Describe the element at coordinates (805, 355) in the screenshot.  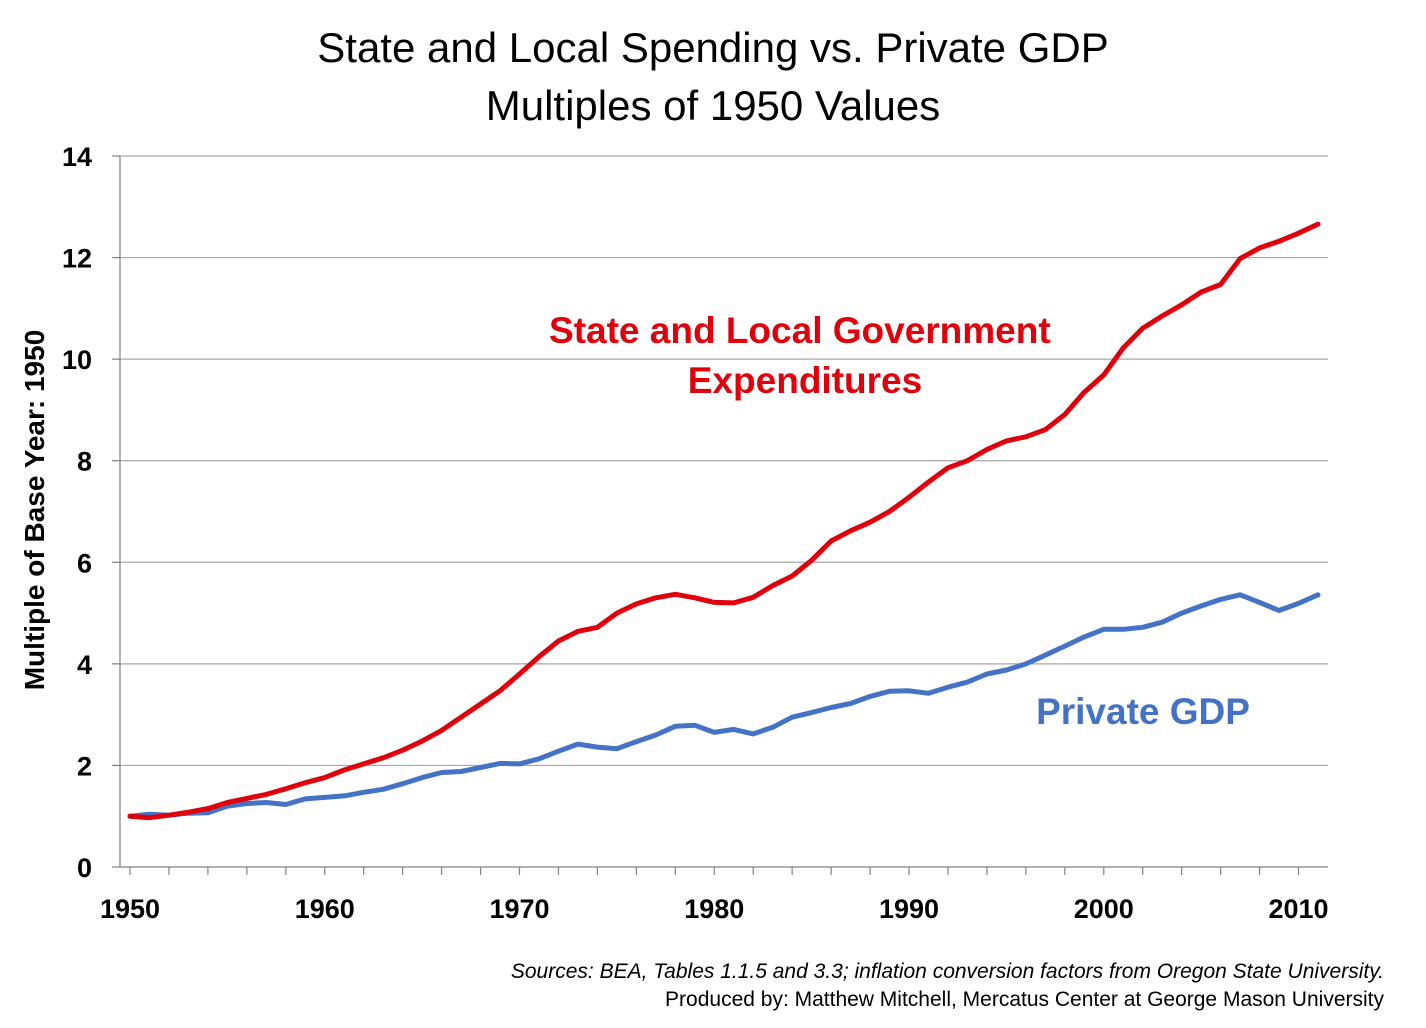
I see `series-label-state-local: State and Local Government Expenditures` at that location.